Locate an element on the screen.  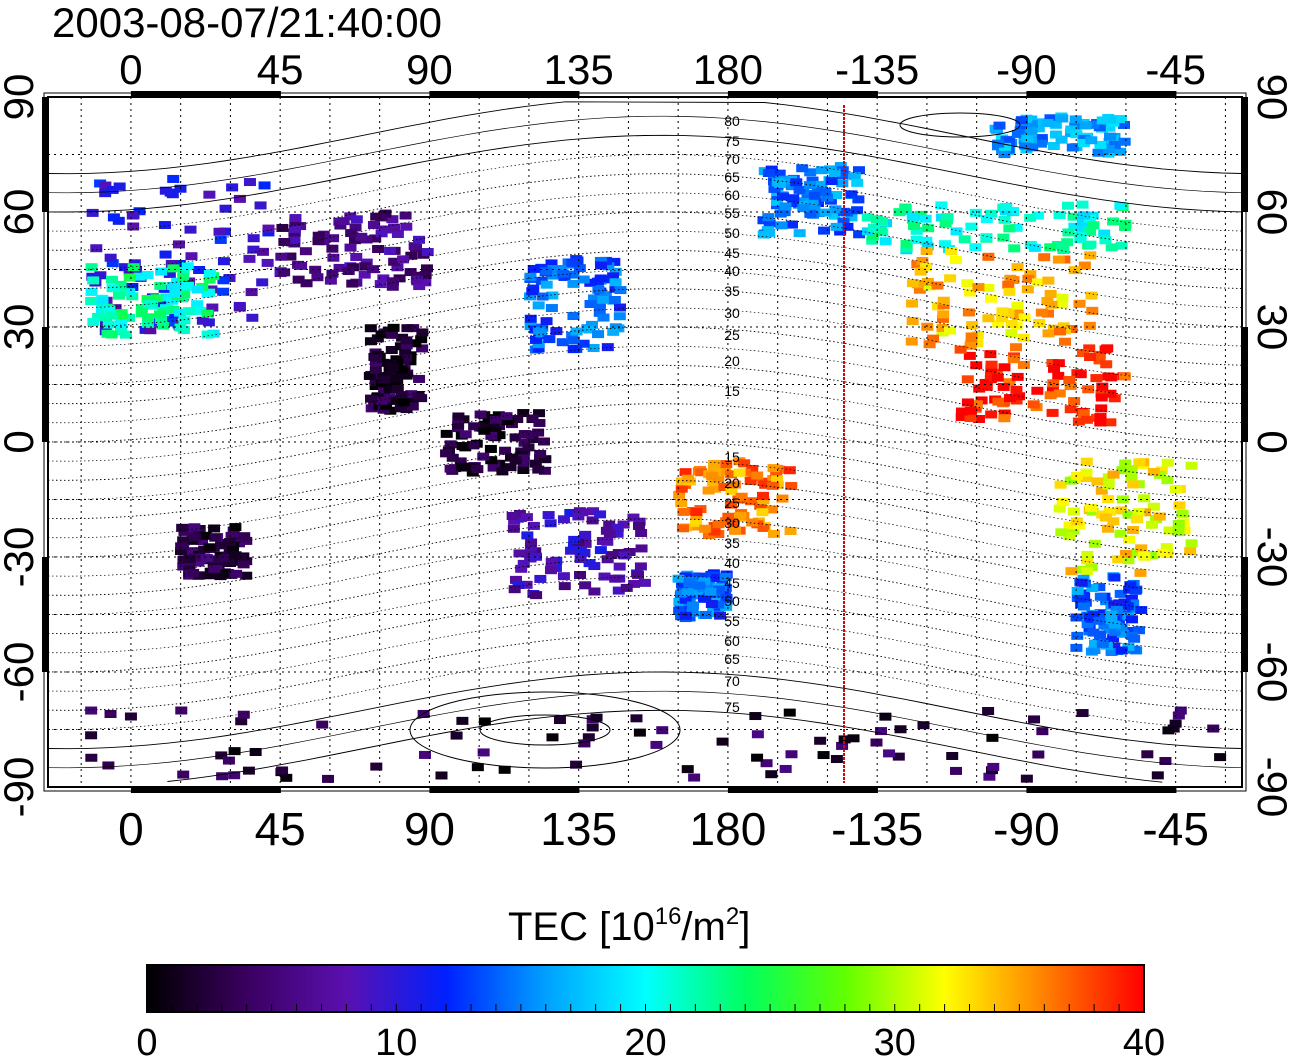
lat-tick-label-left: -60 is located at coordinates (21, 672).